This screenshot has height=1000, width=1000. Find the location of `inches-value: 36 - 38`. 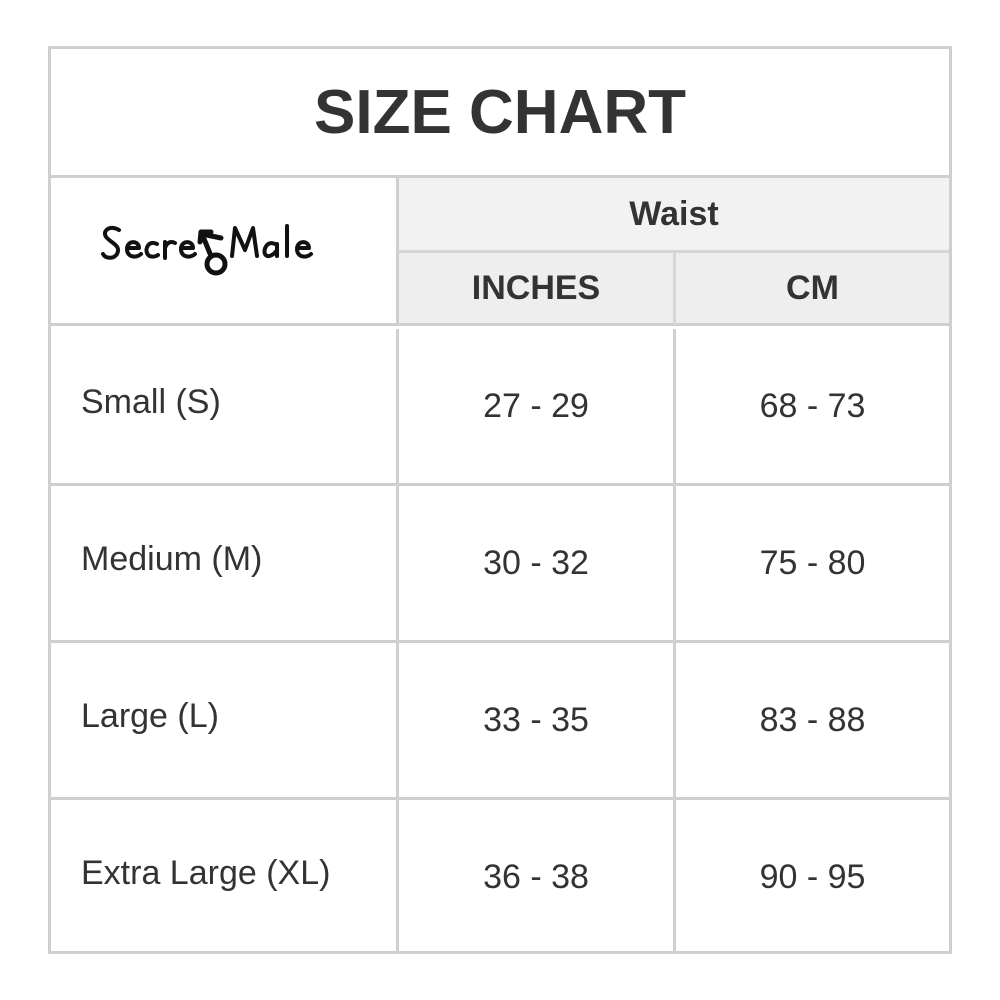

inches-value: 36 - 38 is located at coordinates (537, 877).